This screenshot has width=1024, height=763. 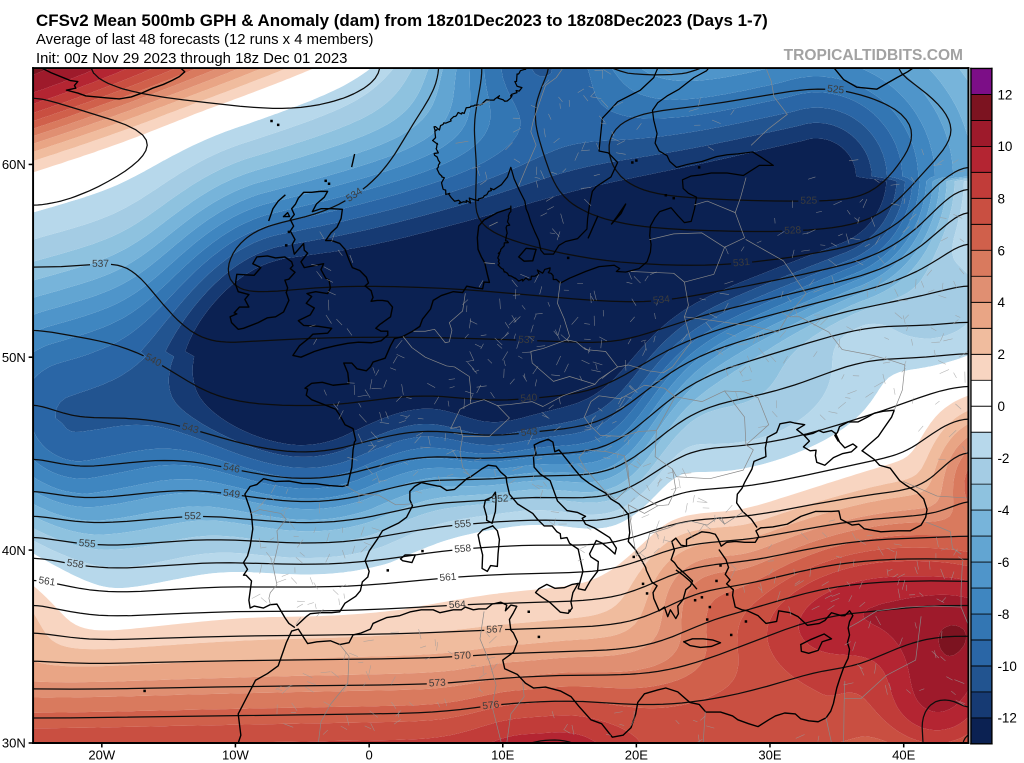 I want to click on svg-text: 10, so click(x=1004, y=146).